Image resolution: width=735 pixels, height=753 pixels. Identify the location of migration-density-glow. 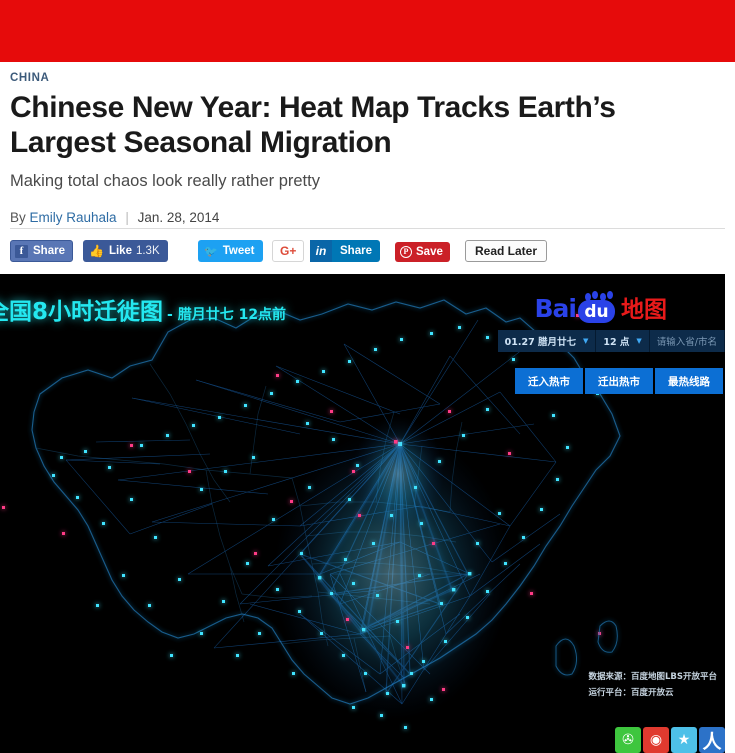
(392, 574).